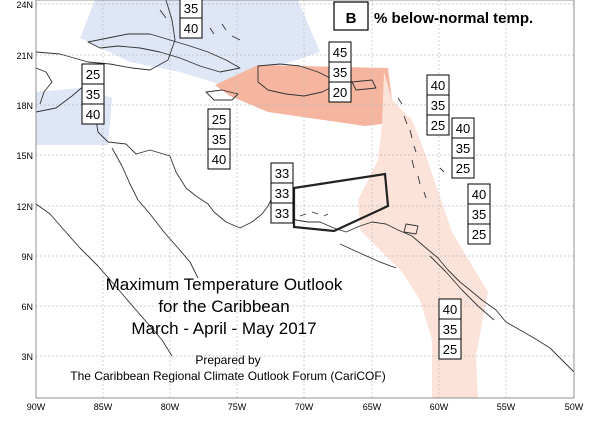  I want to click on latitude-label: 12N, so click(24, 207).